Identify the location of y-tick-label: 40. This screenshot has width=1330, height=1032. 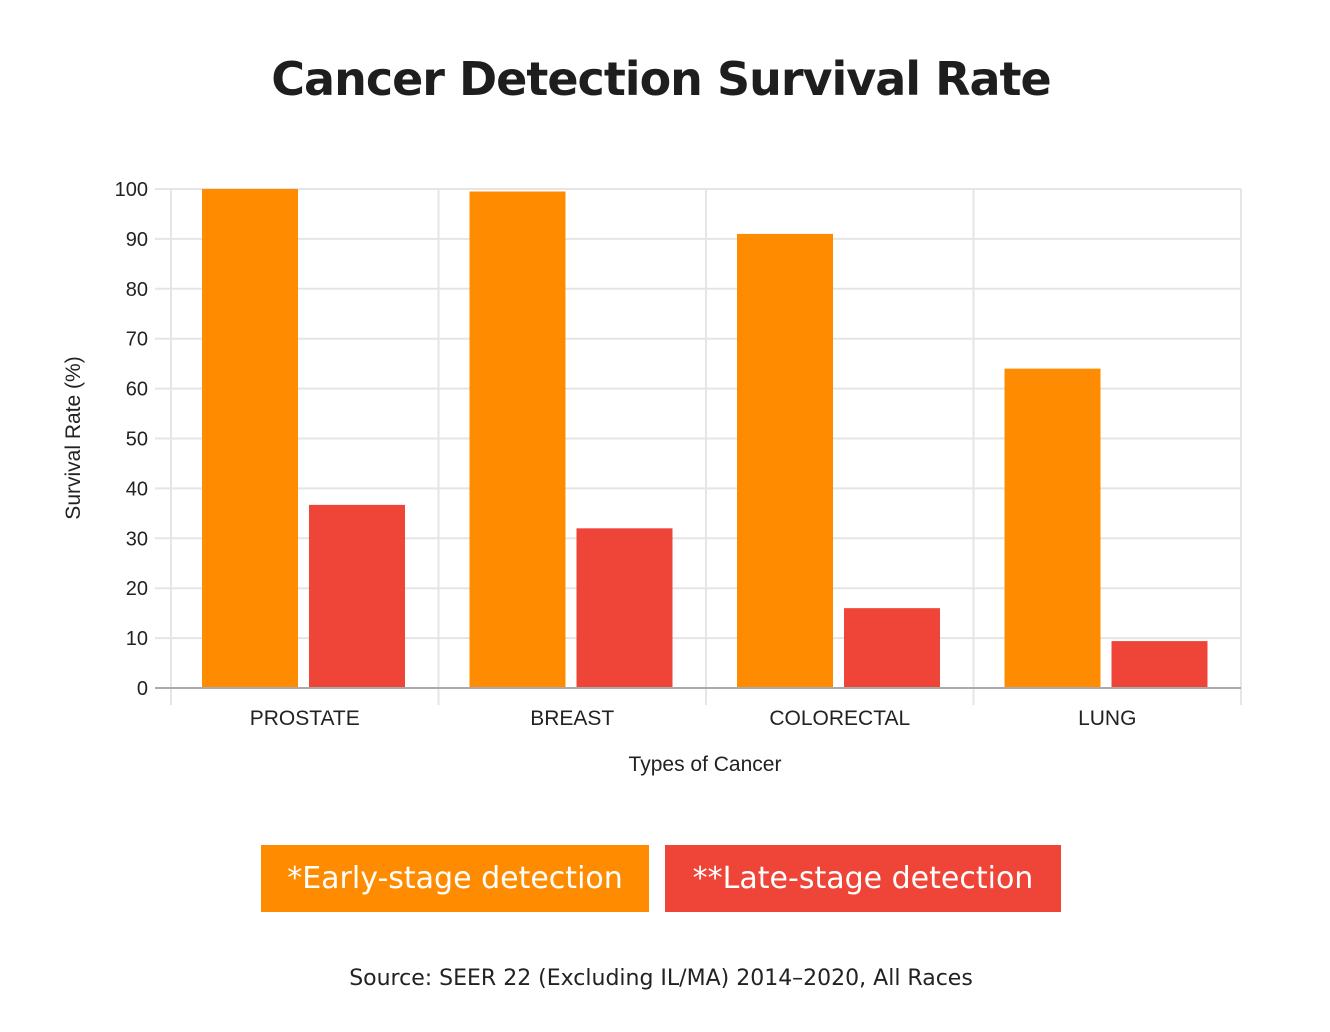
(137, 489).